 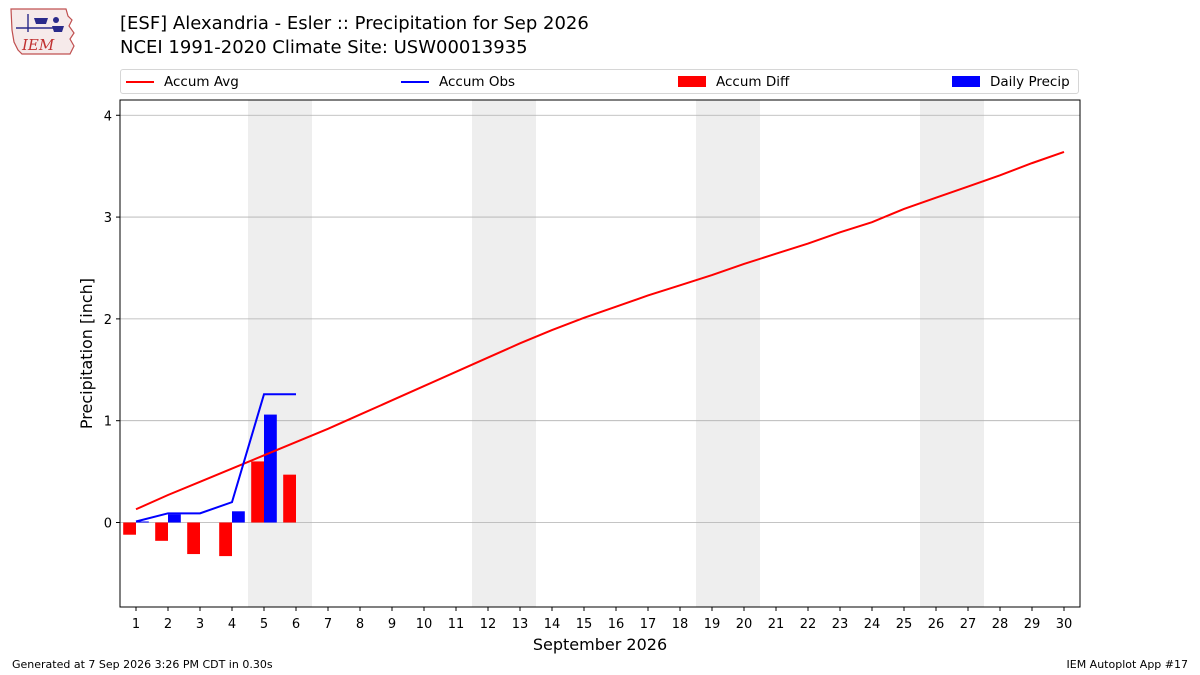 I want to click on x-axis-label: September 2026, so click(x=600, y=644).